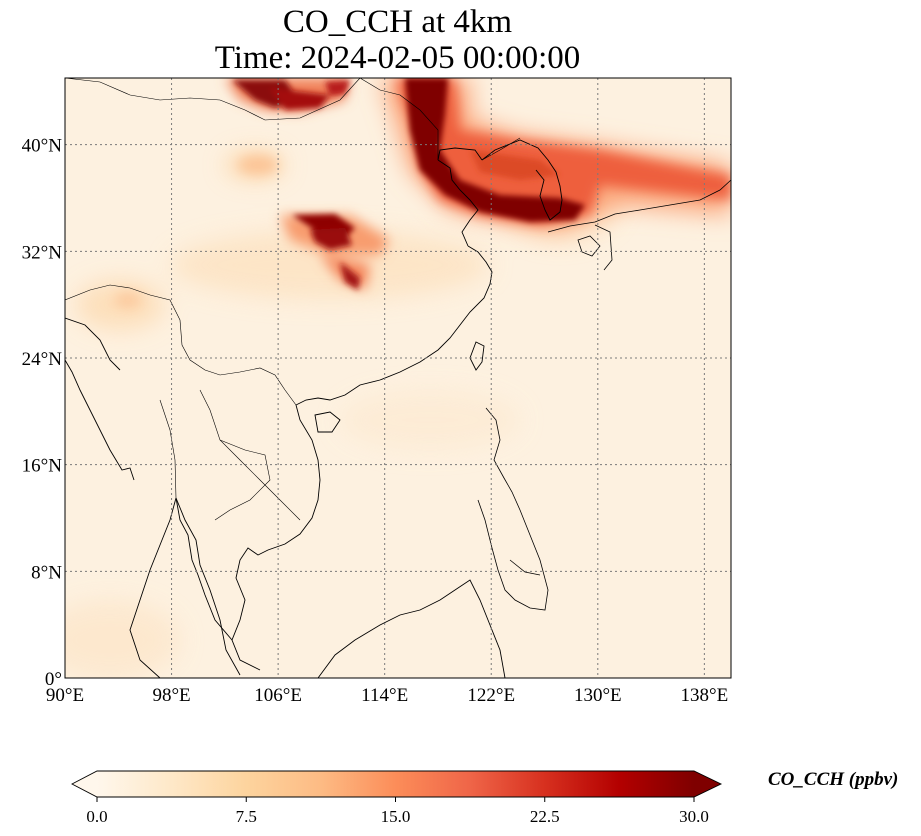 The image size is (921, 836). What do you see at coordinates (65, 695) in the screenshot?
I see `lon-tick-label: 90°E` at bounding box center [65, 695].